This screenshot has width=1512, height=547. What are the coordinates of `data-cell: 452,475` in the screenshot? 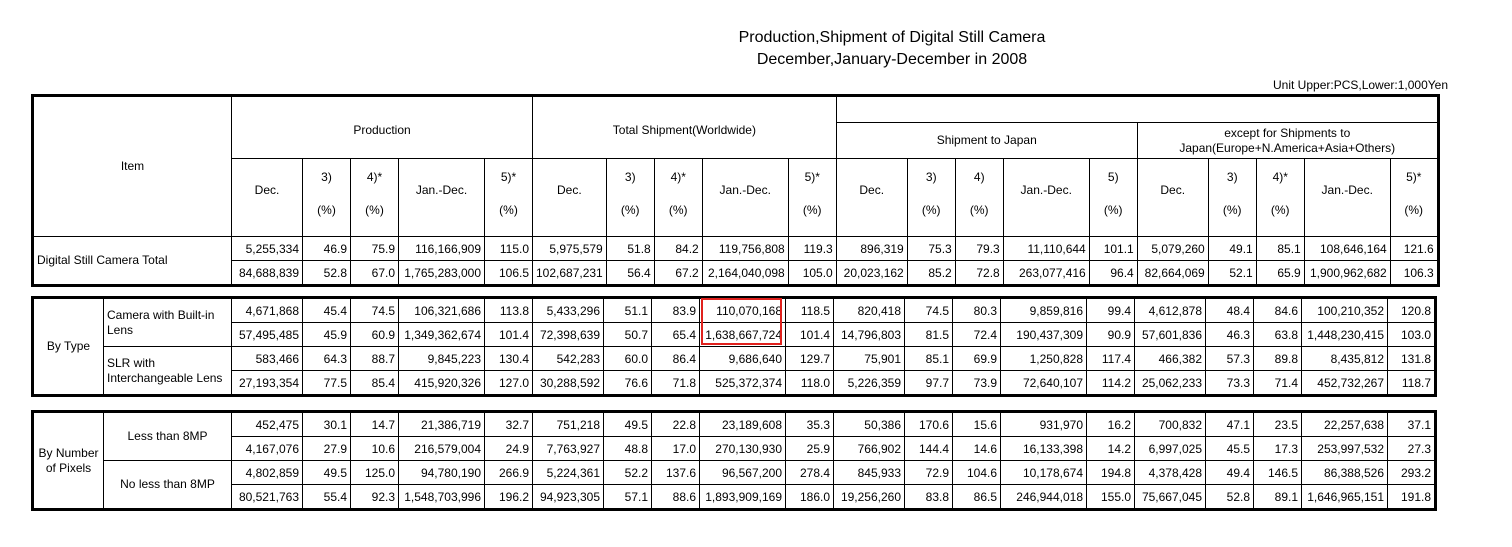 It's located at (267, 424).